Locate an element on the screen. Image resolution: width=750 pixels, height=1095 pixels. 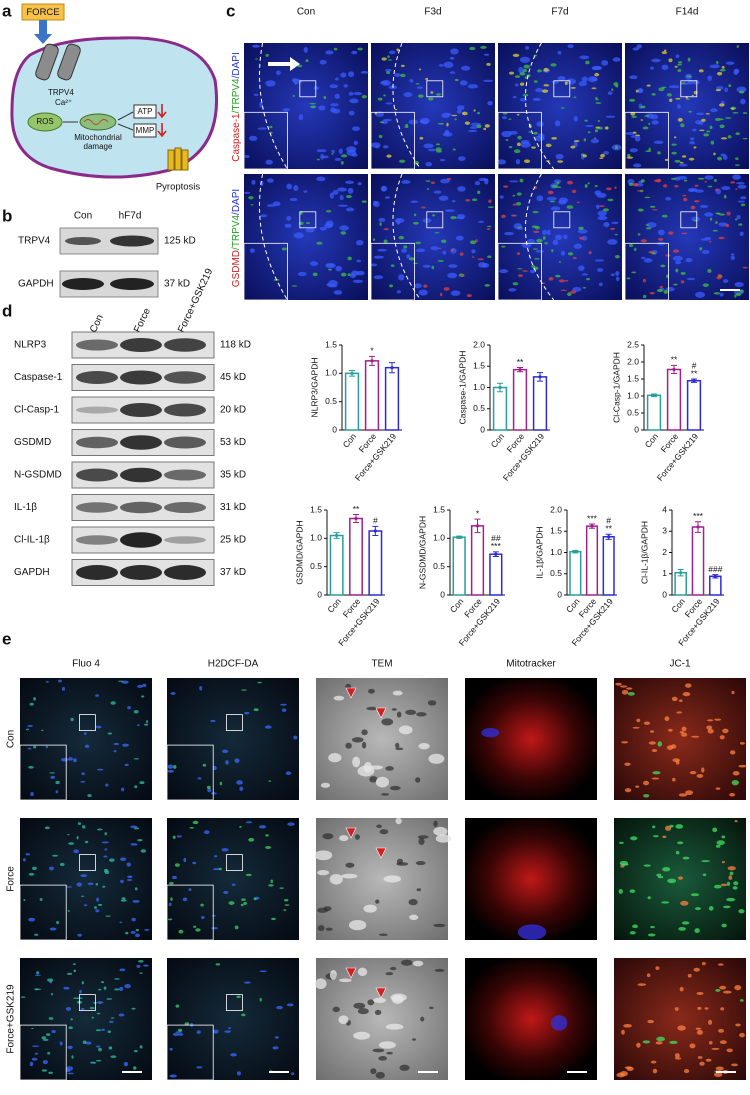
row-label: Force+GSK219 is located at coordinates (11, 1019).